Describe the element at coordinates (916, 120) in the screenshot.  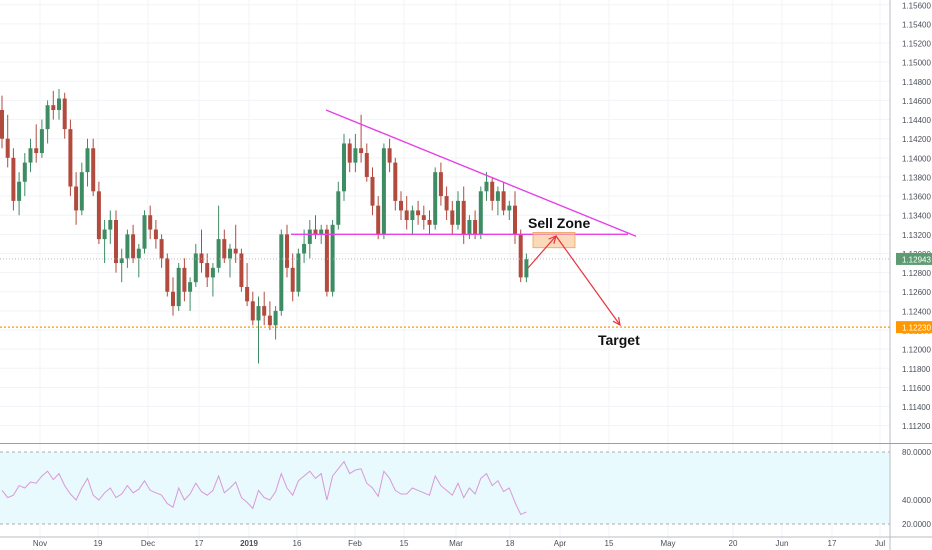
I see `y-tick-label: 1.14400` at that location.